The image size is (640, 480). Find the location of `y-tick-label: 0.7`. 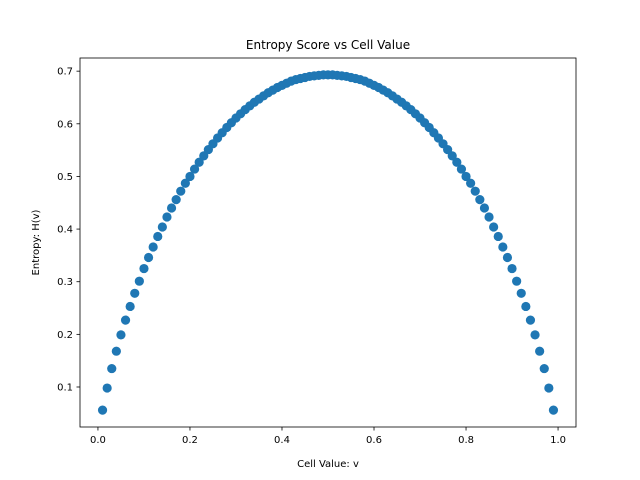

y-tick-label: 0.7 is located at coordinates (65, 72).